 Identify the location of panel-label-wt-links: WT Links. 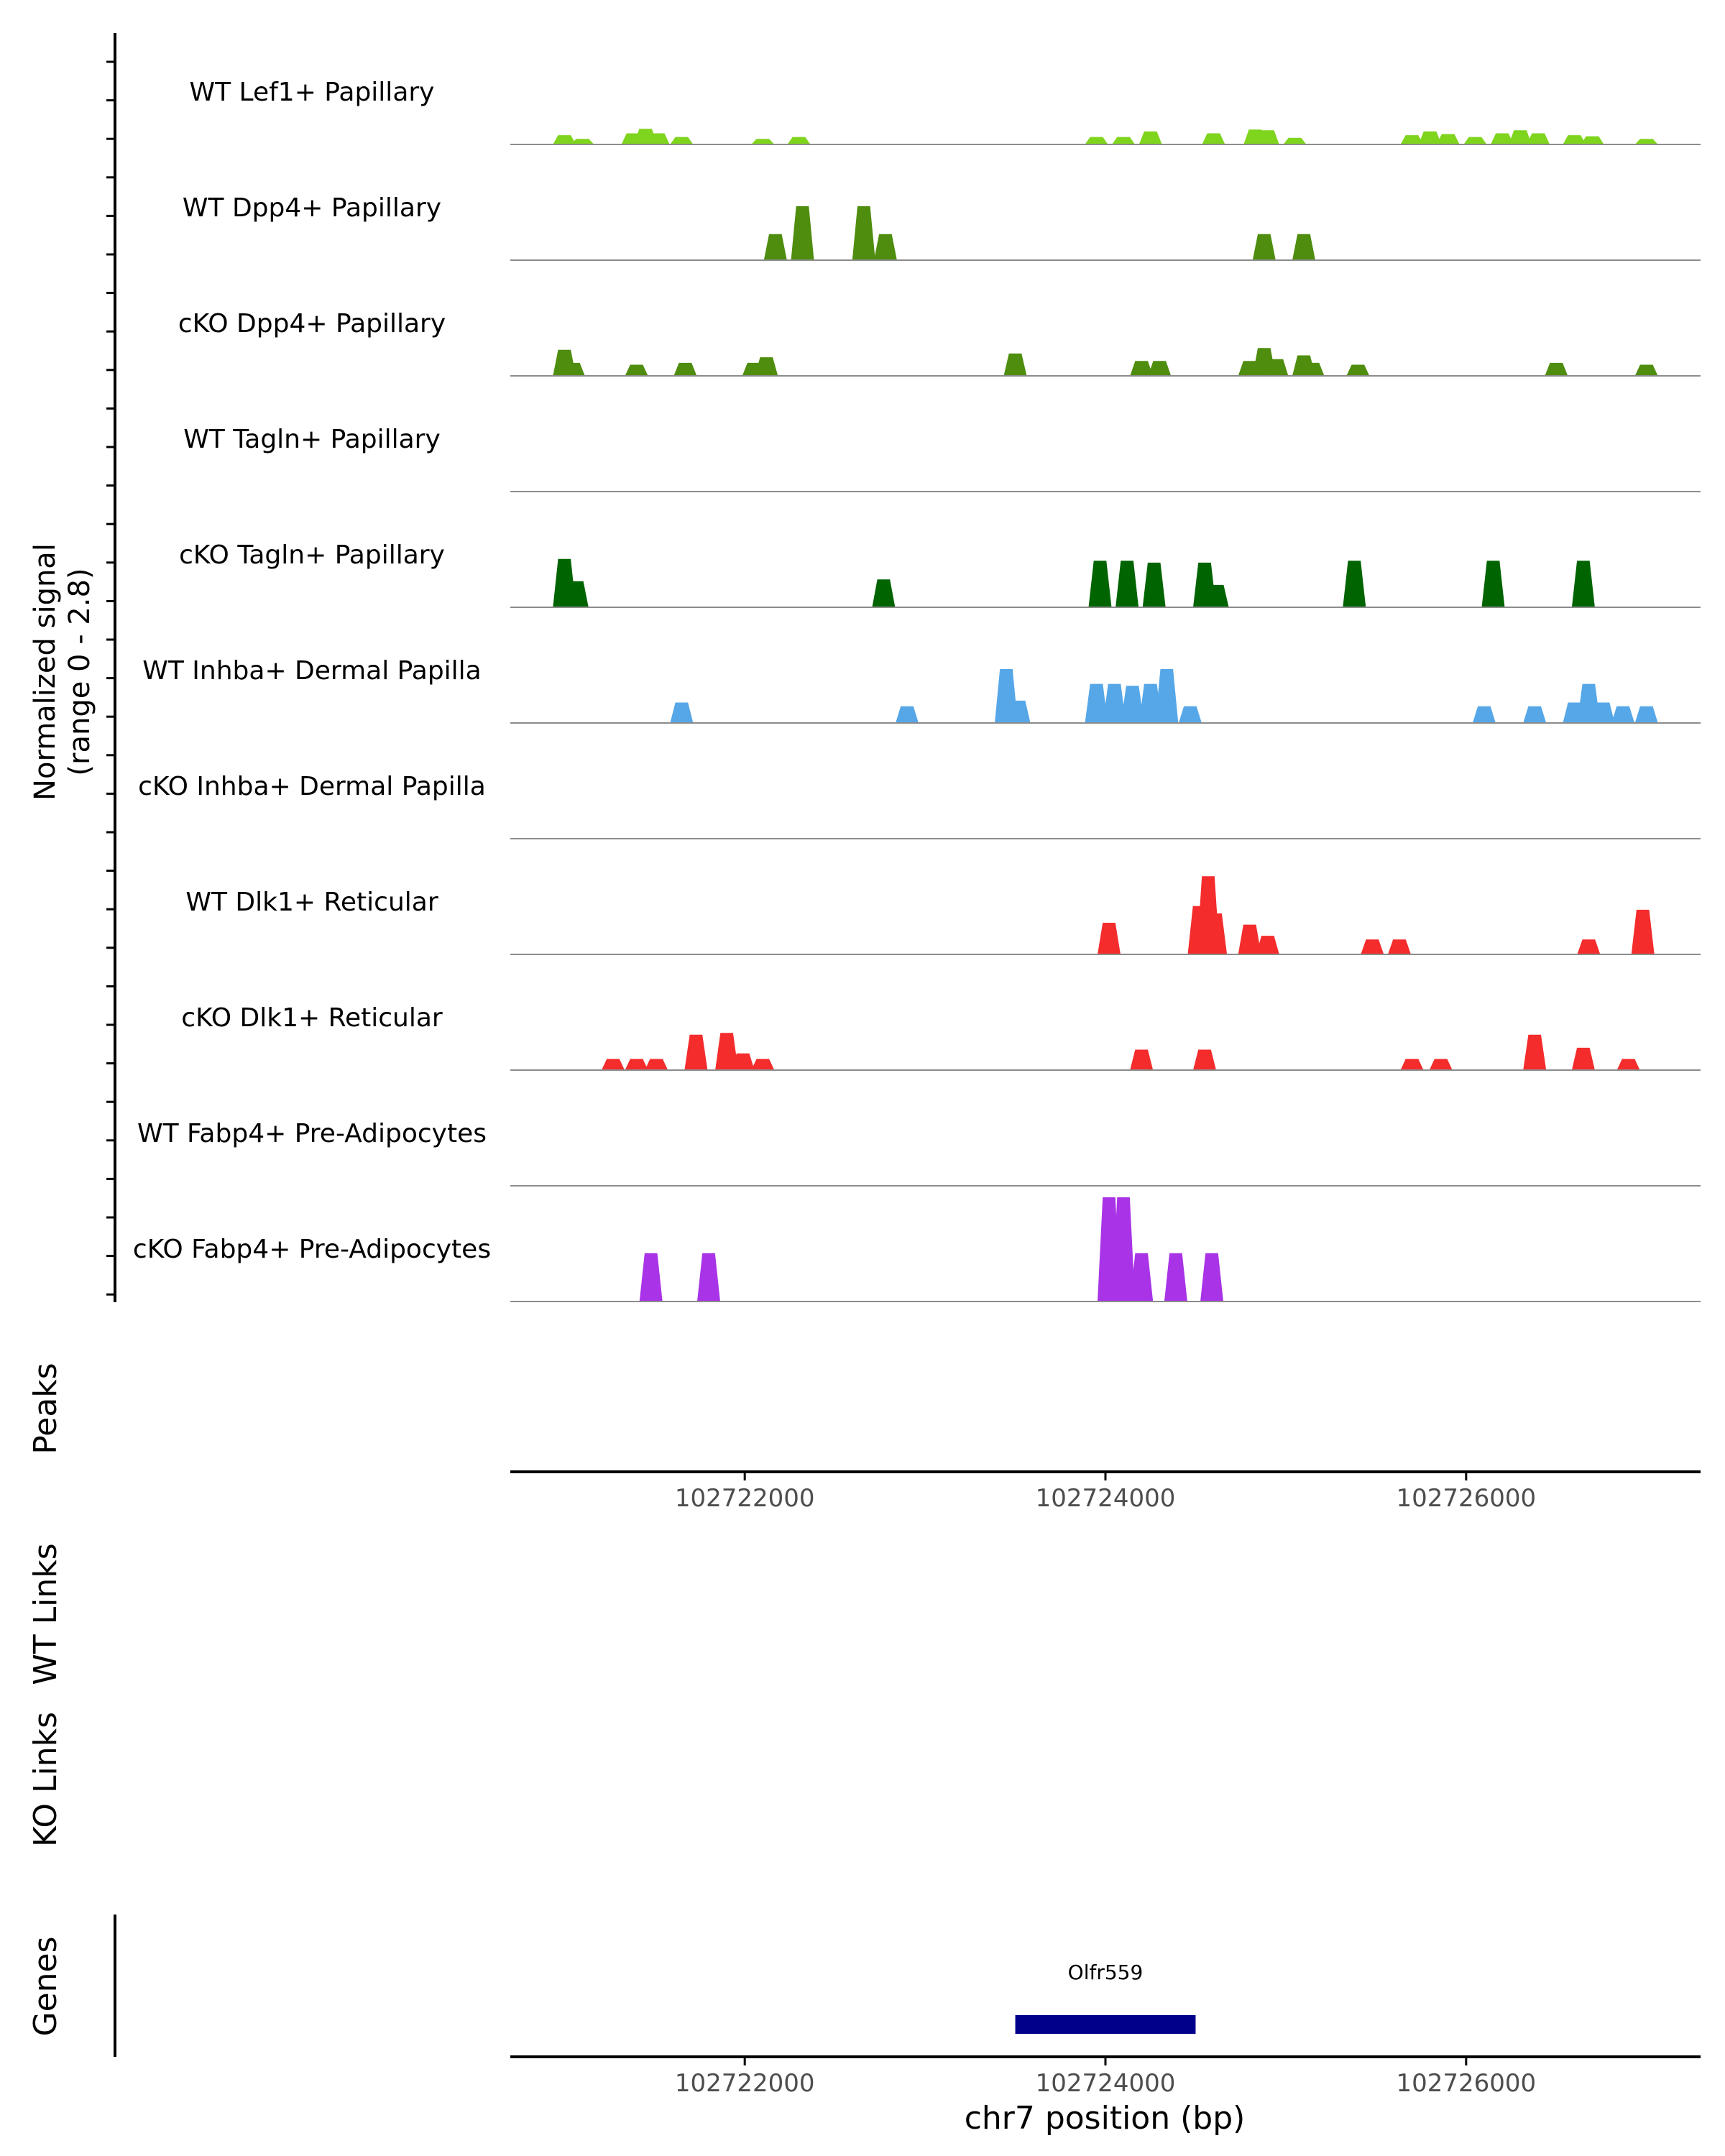
(45, 1614).